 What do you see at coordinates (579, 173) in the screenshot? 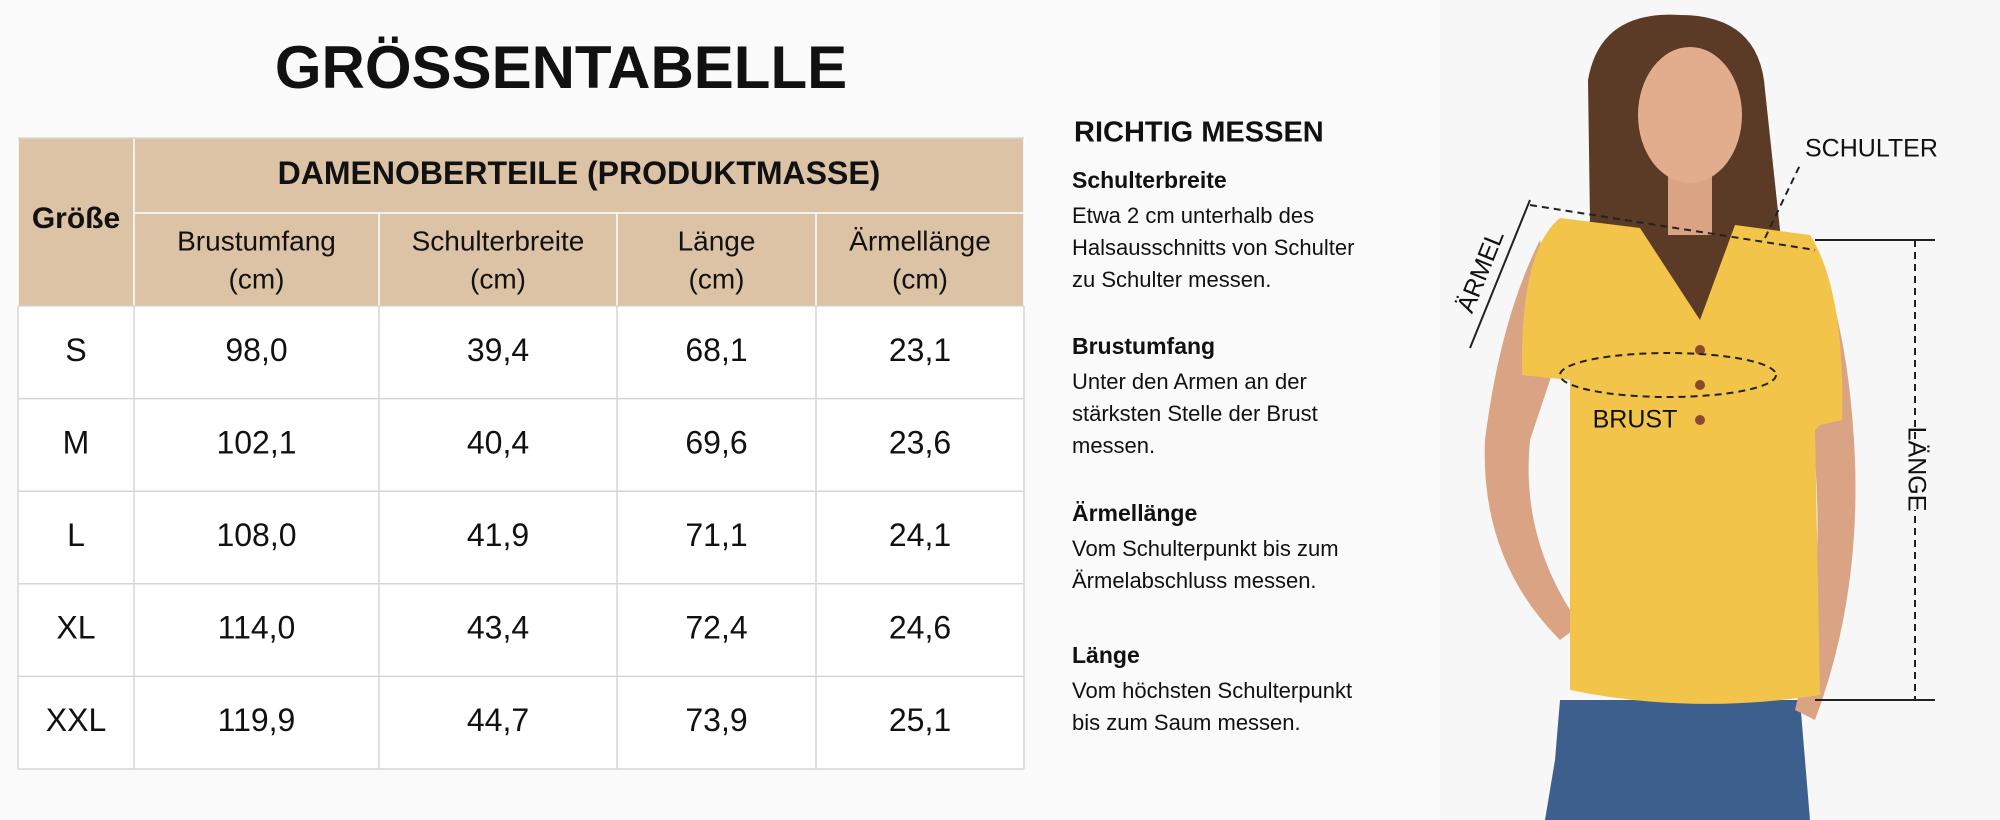
I see `group-header: DAMENOBERTEILE (PRODUKTMASSE)` at bounding box center [579, 173].